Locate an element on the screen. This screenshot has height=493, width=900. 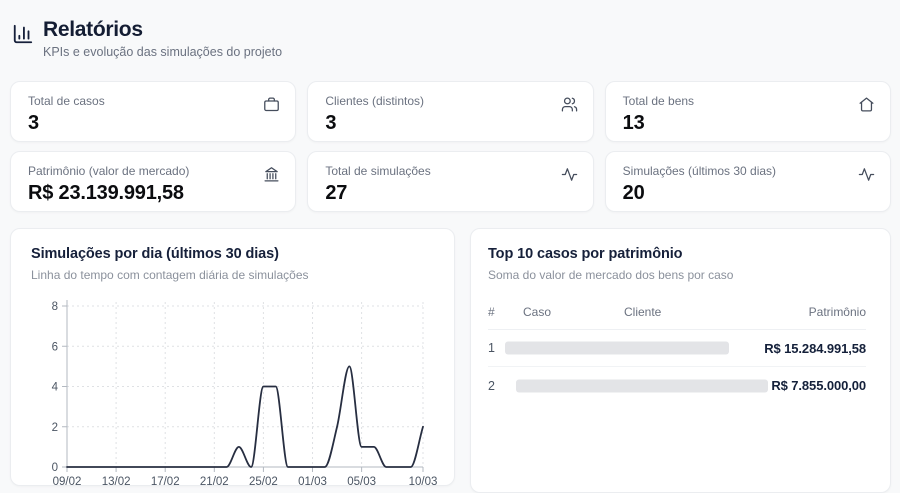
kpi-label: Patrimônio (valor de mercado) is located at coordinates (109, 171).